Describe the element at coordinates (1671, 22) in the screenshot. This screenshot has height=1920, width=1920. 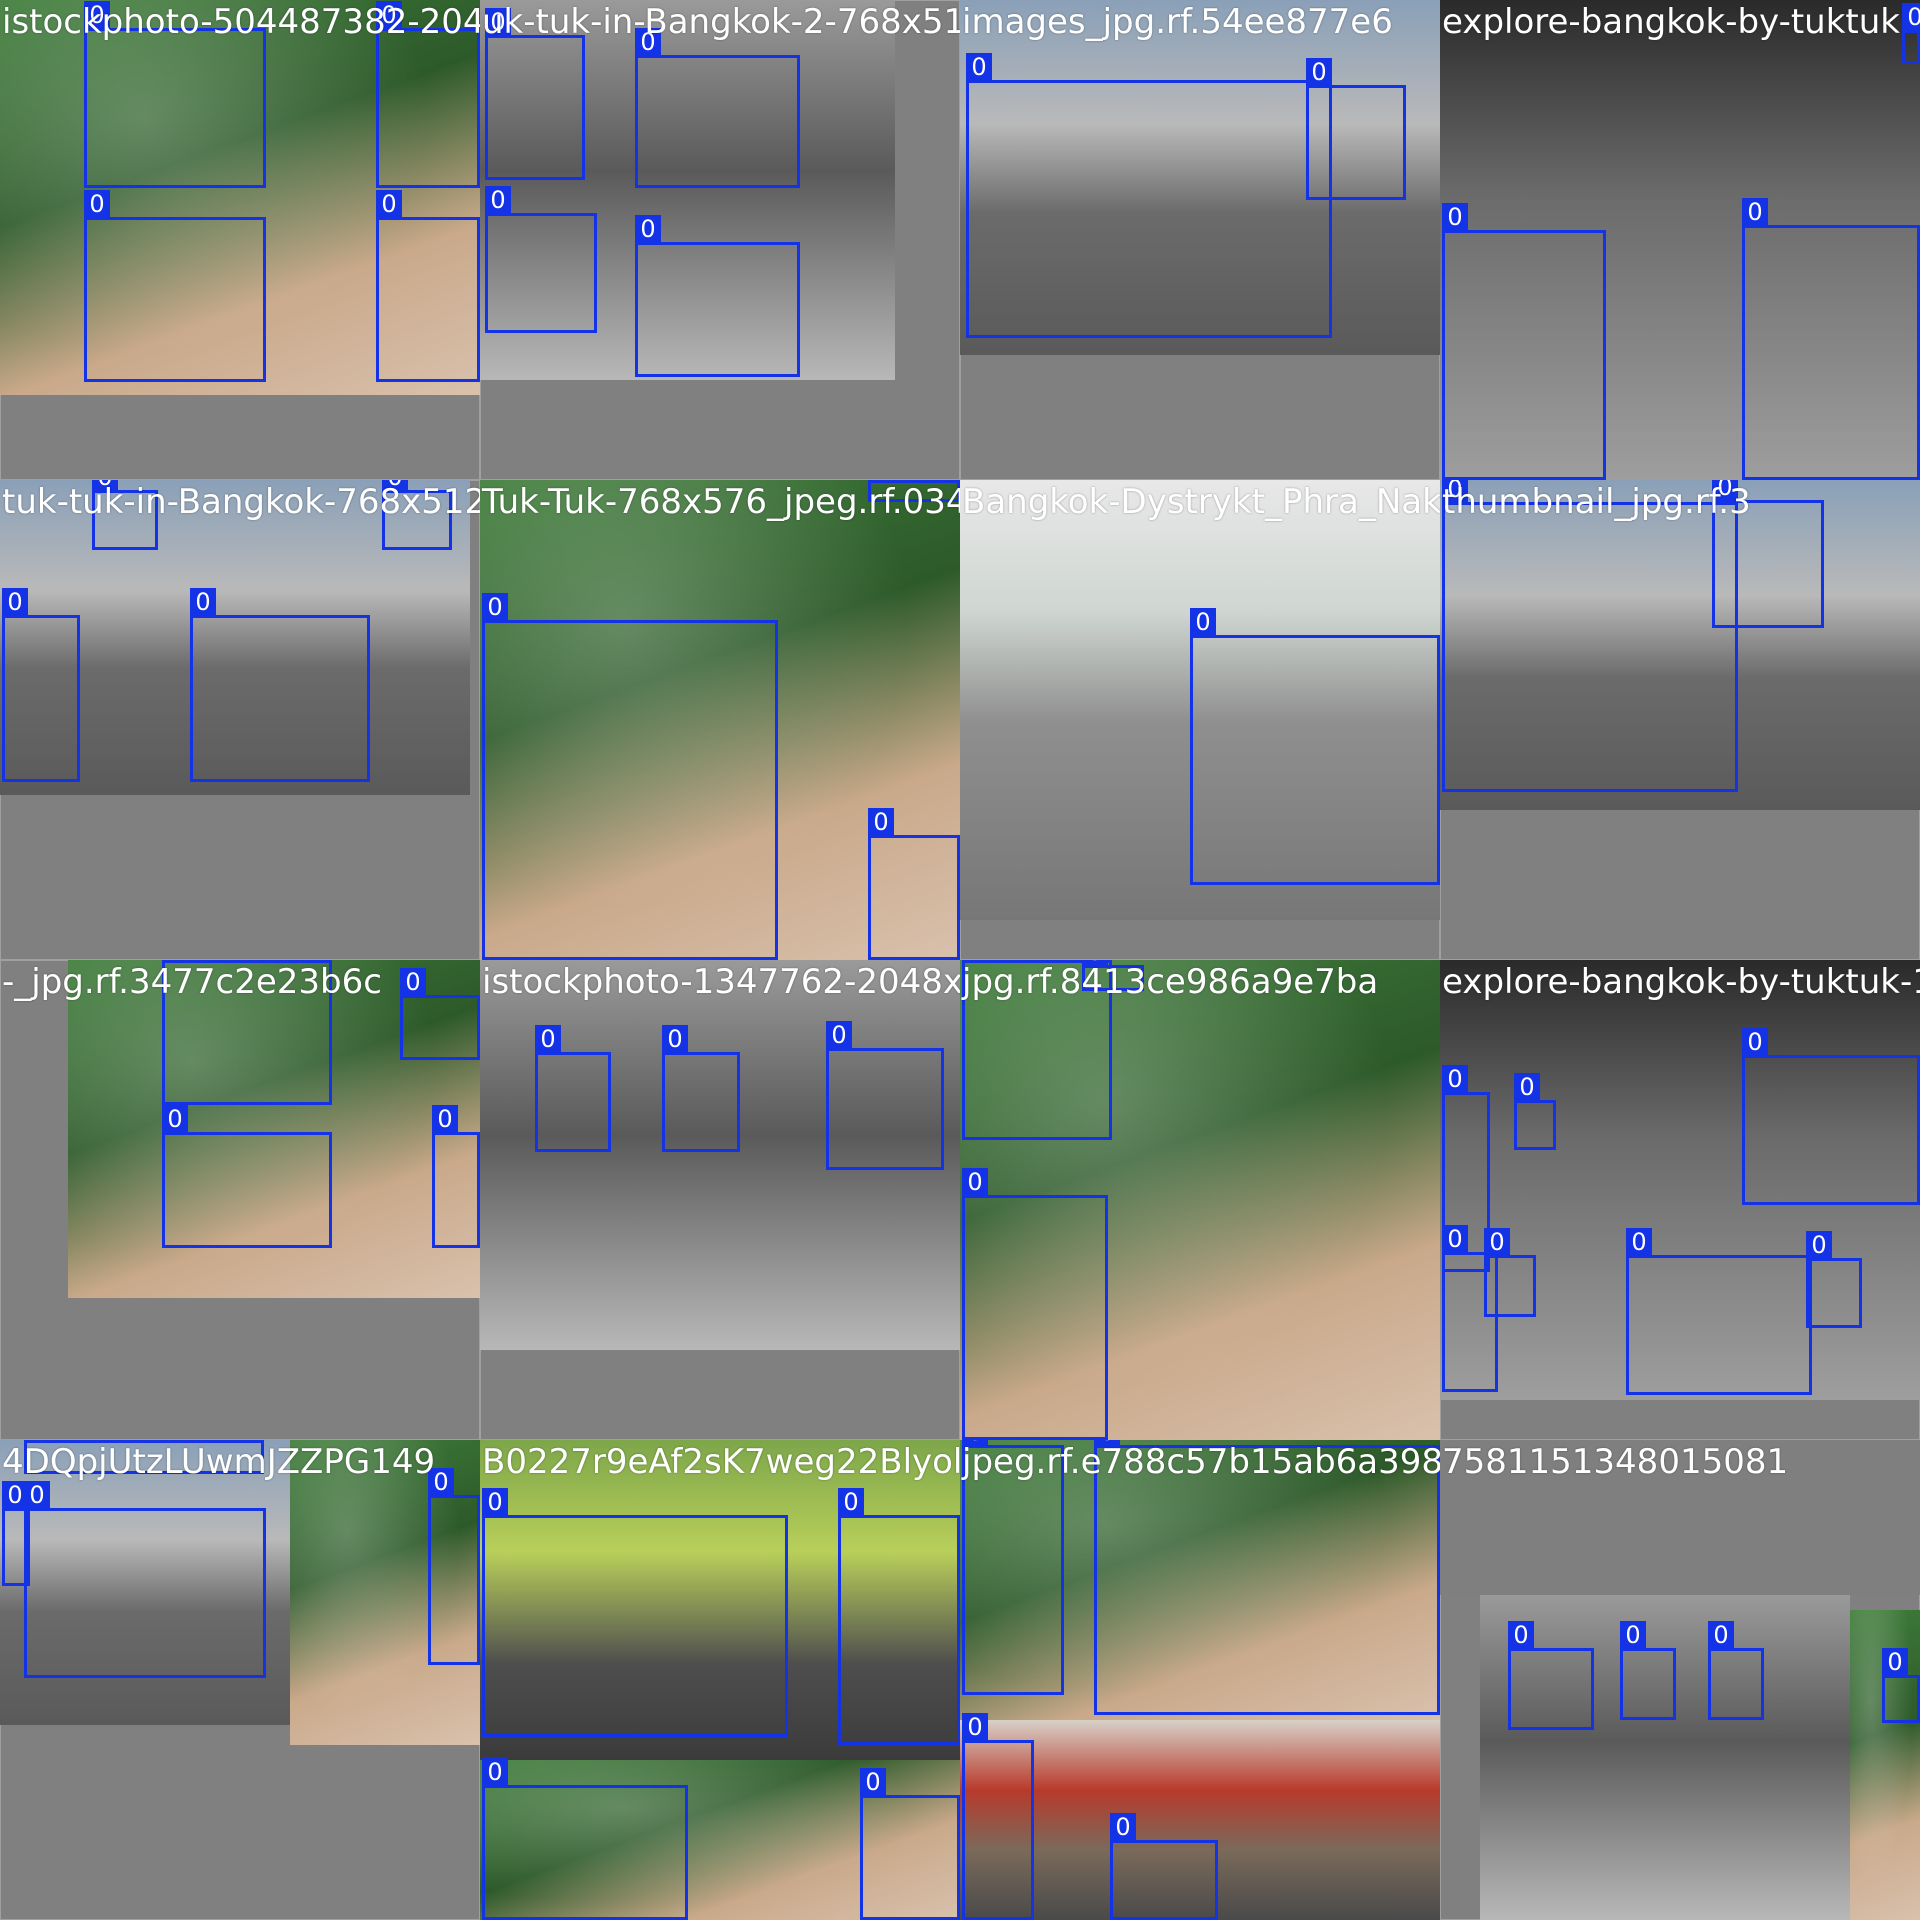
I see `image-filename: explore-bangkok-by-tuktuk` at that location.